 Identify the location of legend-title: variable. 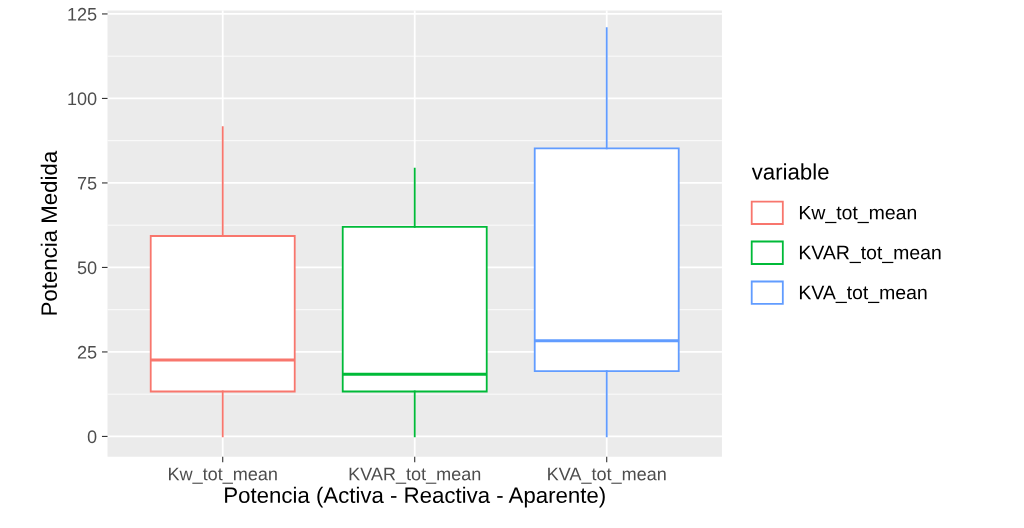
(790, 171).